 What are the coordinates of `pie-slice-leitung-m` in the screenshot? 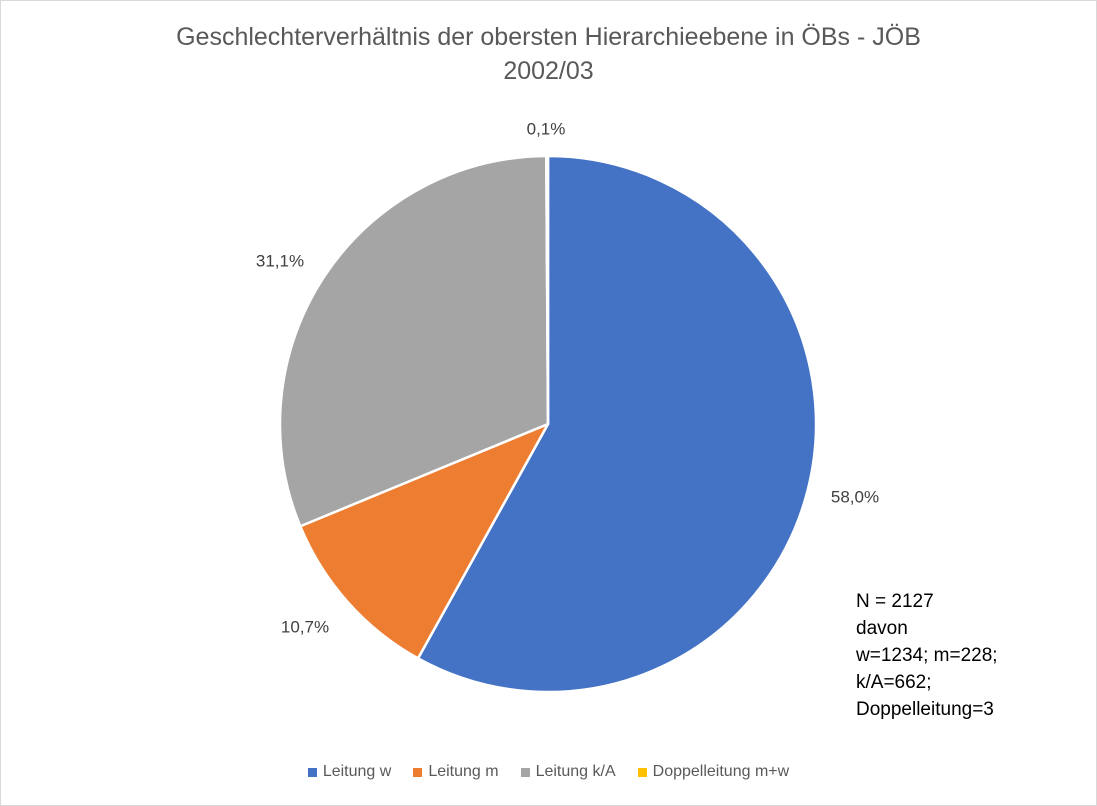 It's located at (424, 541).